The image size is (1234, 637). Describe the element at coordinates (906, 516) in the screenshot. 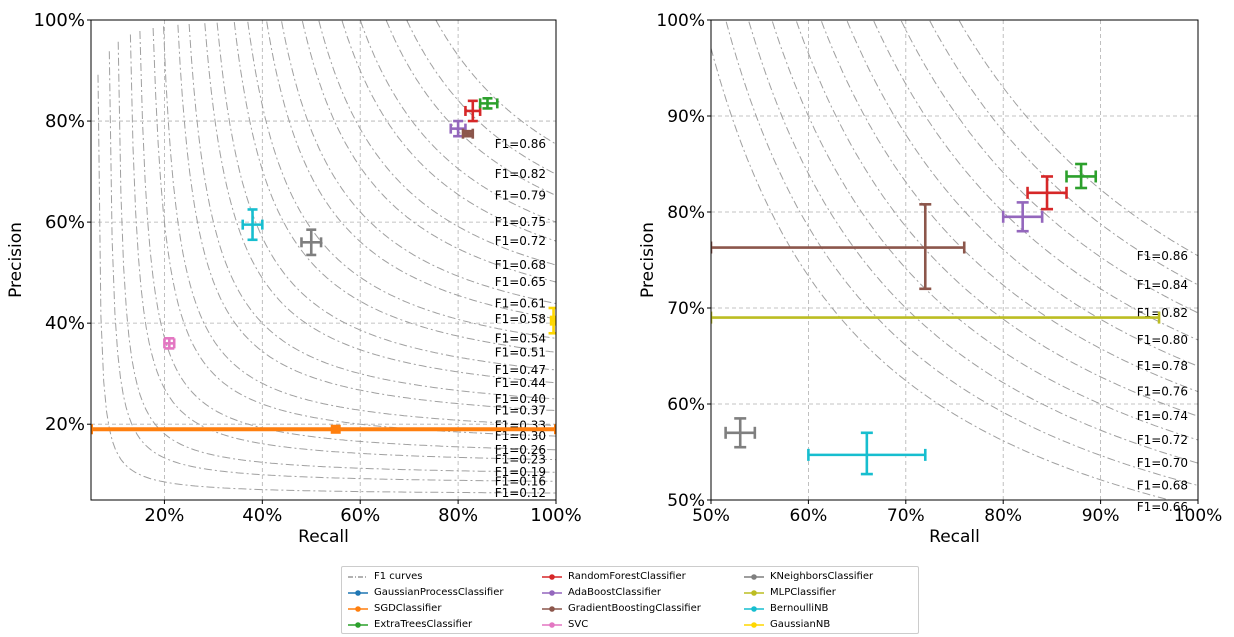

I see `x-tick-label: 70%` at that location.